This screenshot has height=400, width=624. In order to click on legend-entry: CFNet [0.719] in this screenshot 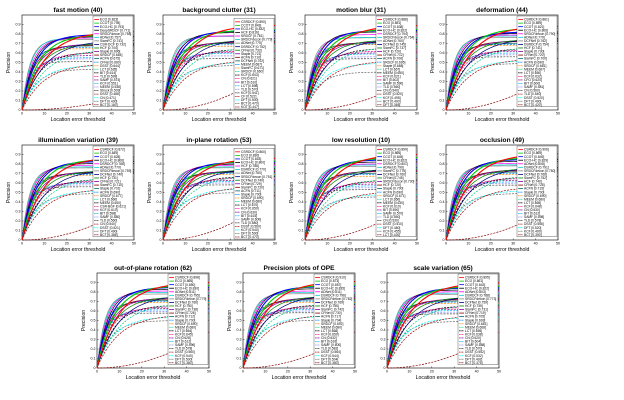, I will do `click(475, 313)`.